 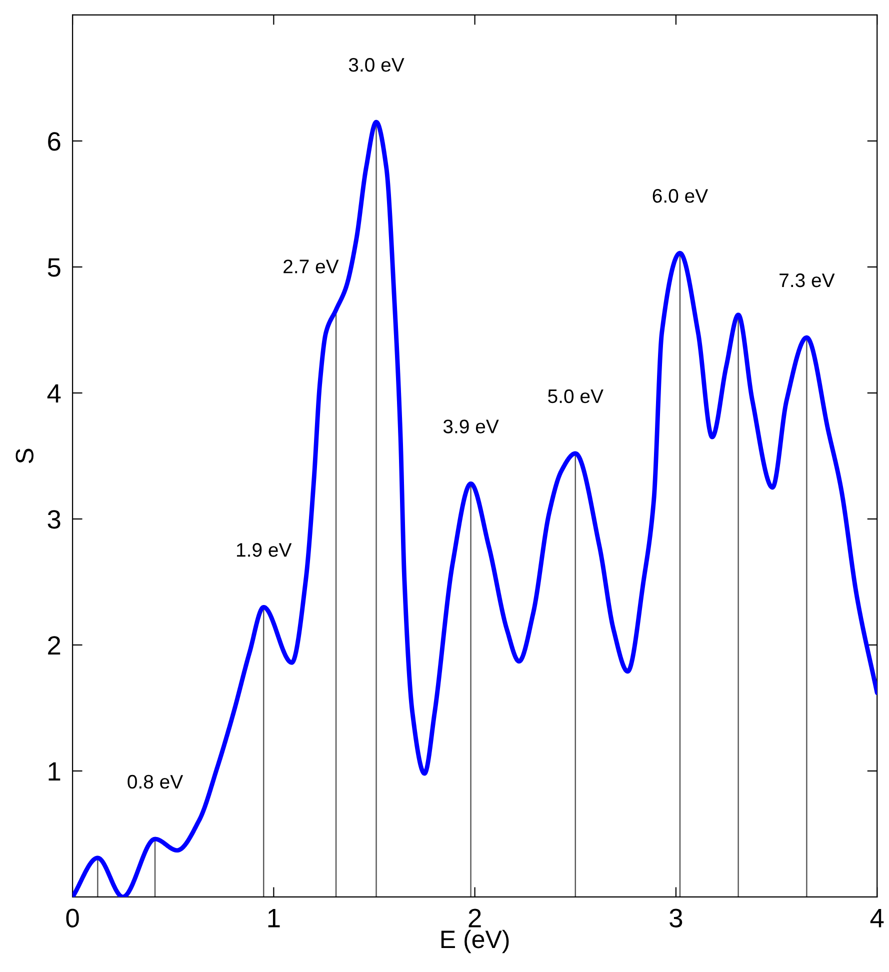 What do you see at coordinates (311, 267) in the screenshot?
I see `annotation: 2.7 eV` at bounding box center [311, 267].